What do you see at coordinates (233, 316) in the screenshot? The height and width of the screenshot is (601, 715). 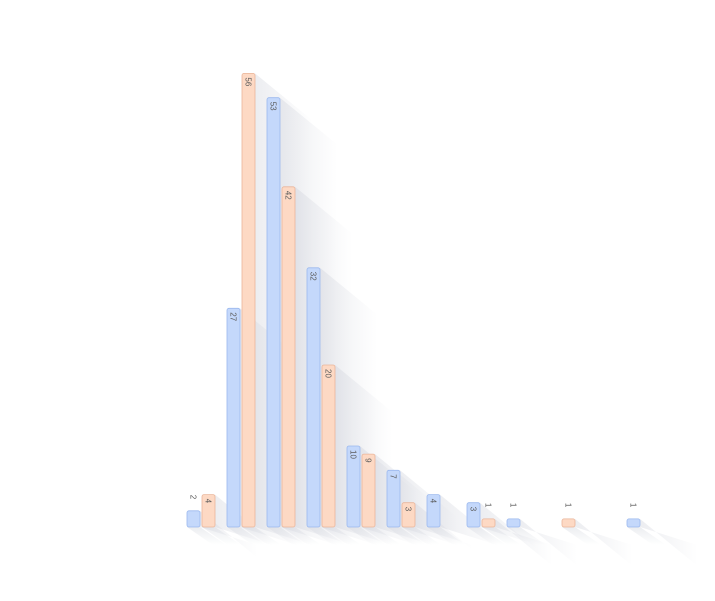 I see `data-label: 27` at bounding box center [233, 316].